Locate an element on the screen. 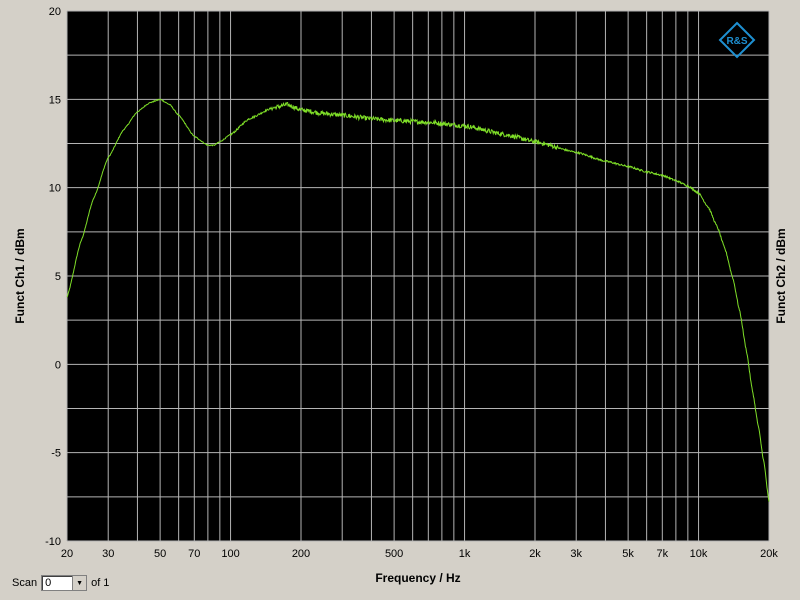 Image resolution: width=800 pixels, height=600 pixels. x-tick-label: 7k is located at coordinates (662, 554).